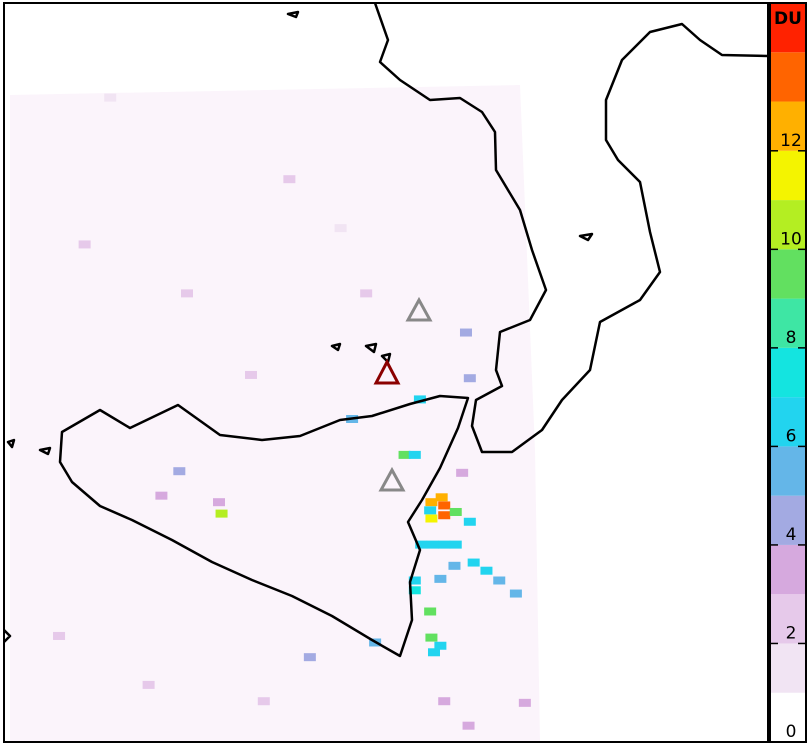 The height and width of the screenshot is (746, 809). I want to click on colorbar: 0 2 4 6 8 10 12, so click(788, 373).